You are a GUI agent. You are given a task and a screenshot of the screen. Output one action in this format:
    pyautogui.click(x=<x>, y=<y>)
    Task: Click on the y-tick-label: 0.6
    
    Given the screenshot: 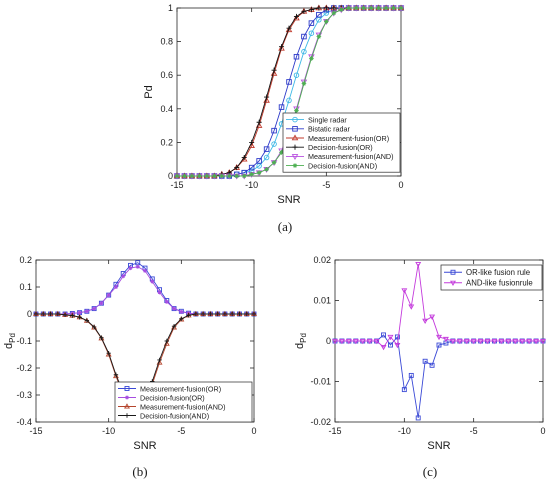 What is the action you would take?
    pyautogui.click(x=166, y=75)
    